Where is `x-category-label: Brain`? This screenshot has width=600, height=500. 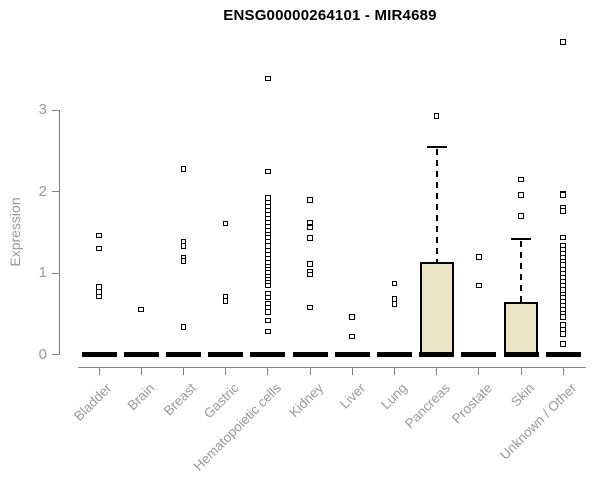 x-category-label: Brain is located at coordinates (141, 397).